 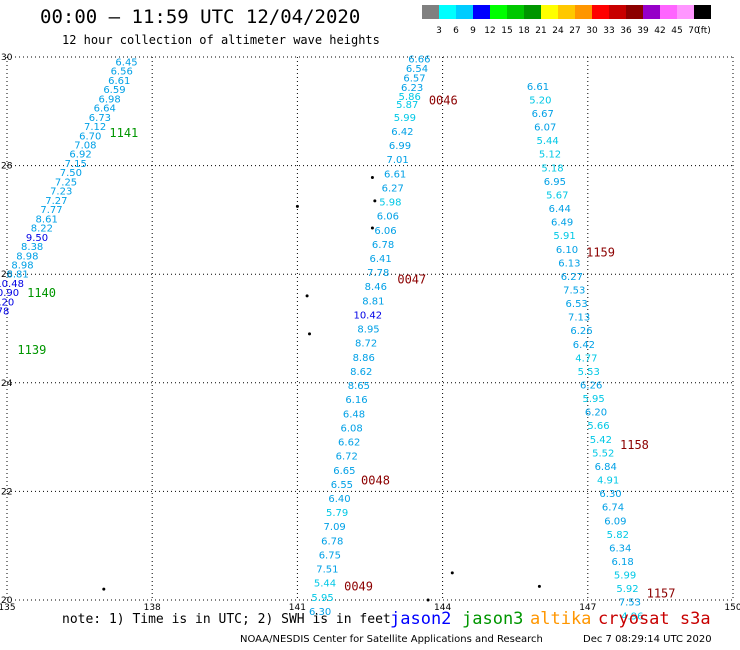 What do you see at coordinates (541, 31) in the screenshot?
I see `color-scale-tick: 21` at bounding box center [541, 31].